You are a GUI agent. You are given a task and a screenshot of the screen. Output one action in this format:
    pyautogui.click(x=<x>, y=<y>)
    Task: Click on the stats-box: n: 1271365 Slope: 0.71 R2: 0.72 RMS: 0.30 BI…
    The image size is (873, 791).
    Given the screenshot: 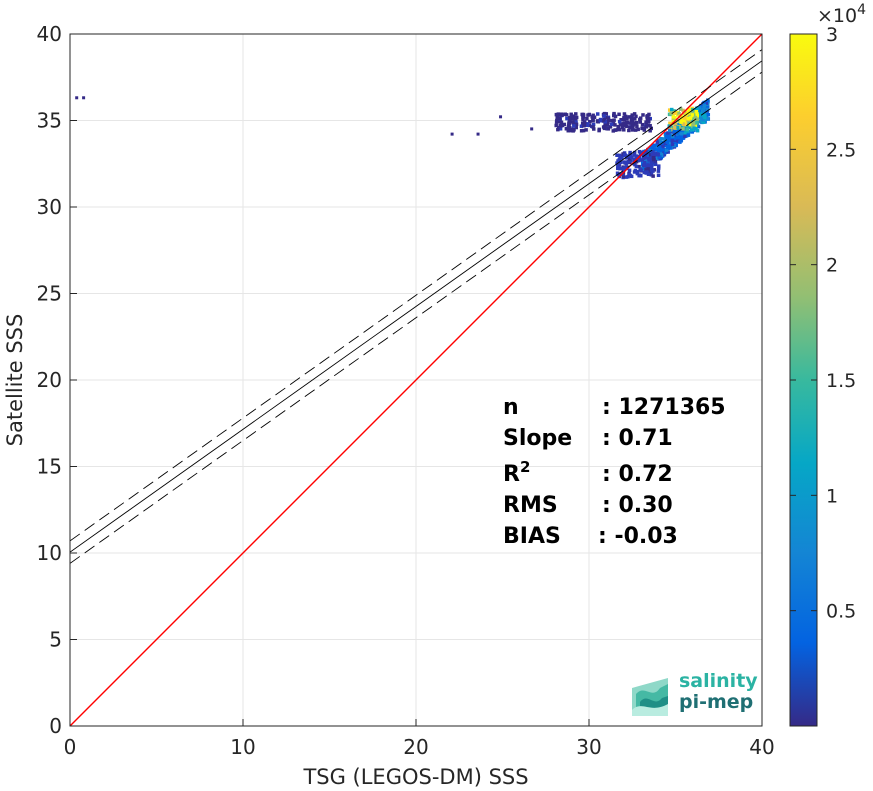 What is the action you would take?
    pyautogui.click(x=614, y=472)
    